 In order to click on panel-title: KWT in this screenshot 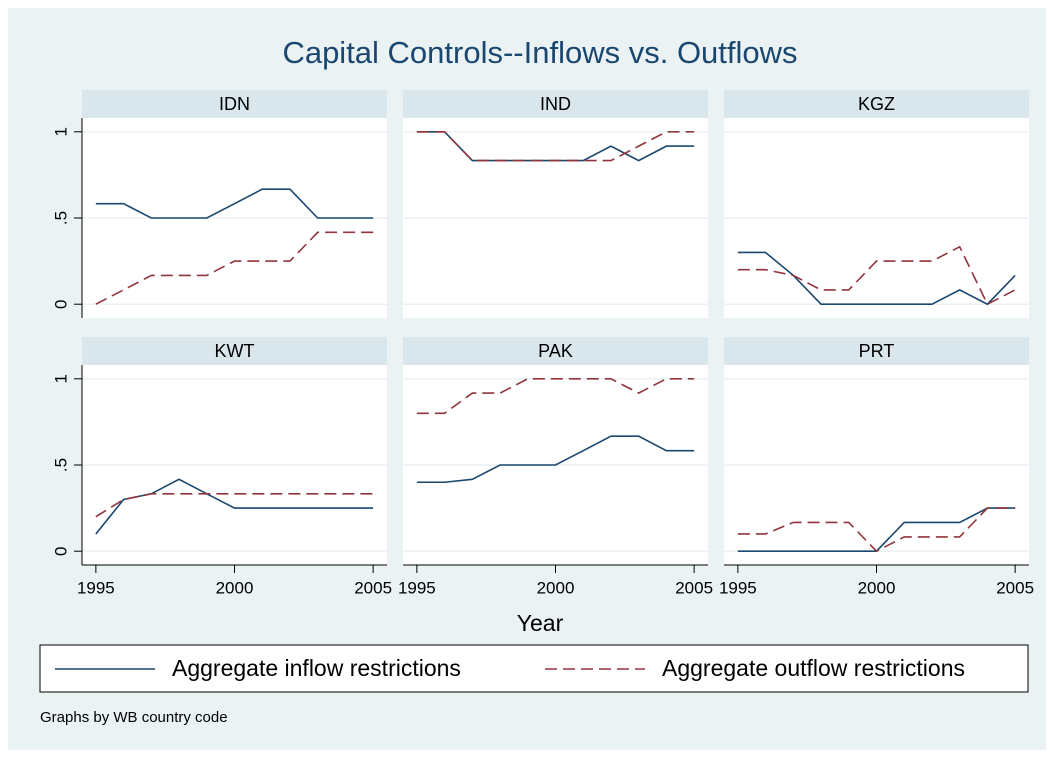, I will do `click(235, 351)`.